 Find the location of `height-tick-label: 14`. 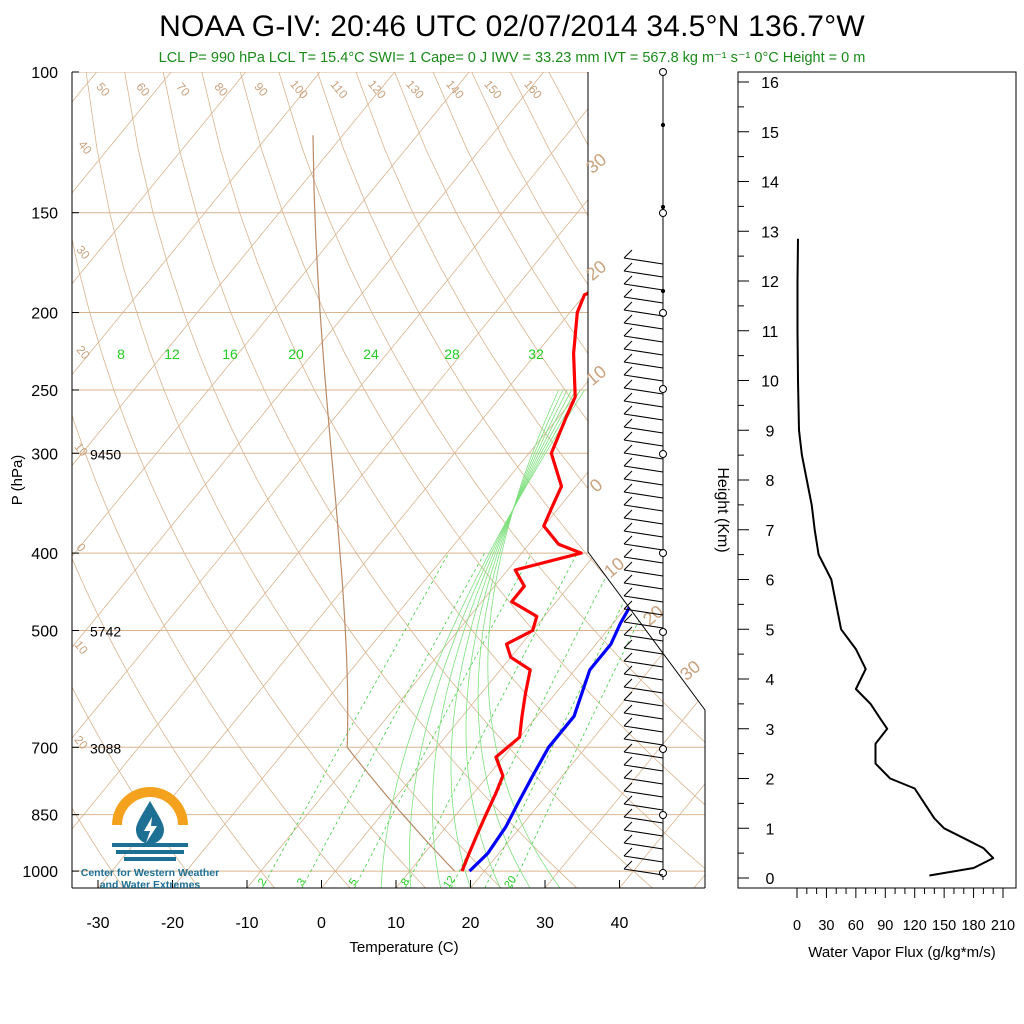

height-tick-label: 14 is located at coordinates (770, 183).